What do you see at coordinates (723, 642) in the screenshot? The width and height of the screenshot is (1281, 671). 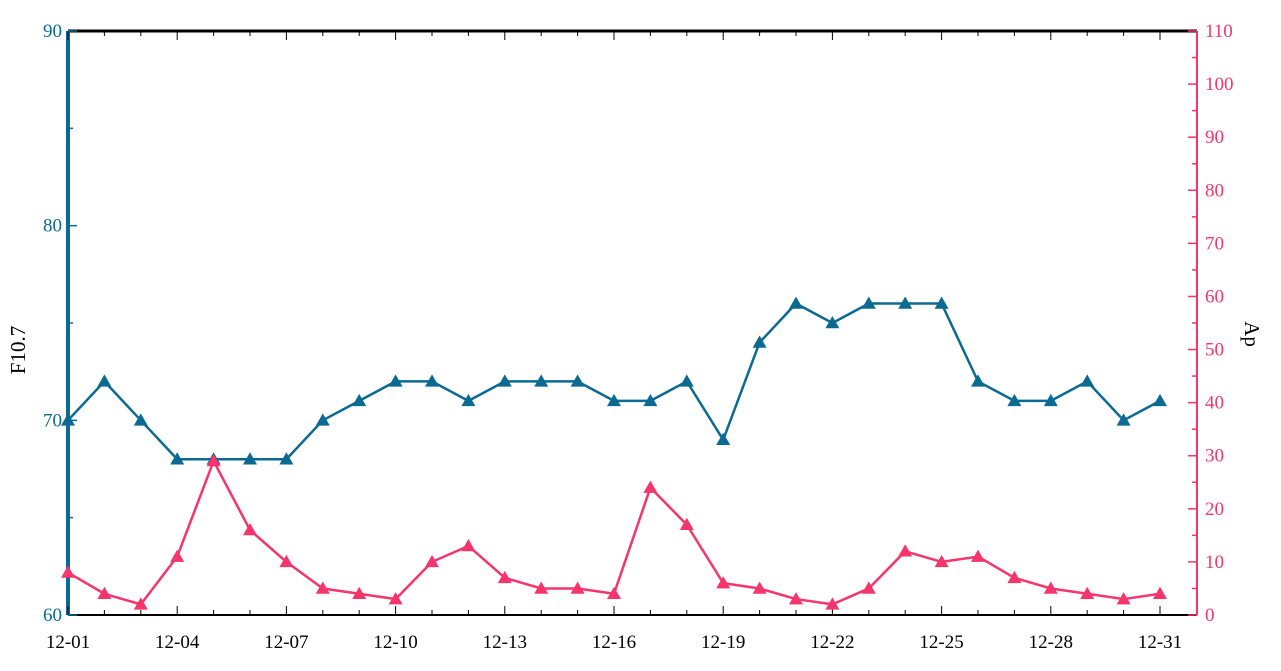 I see `x-tick-label-12-19: 12-19` at bounding box center [723, 642].